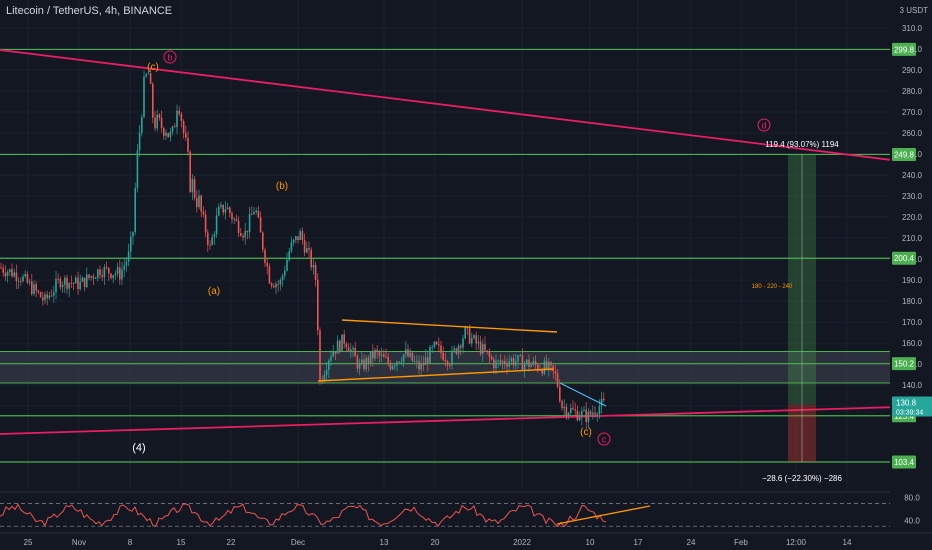 The height and width of the screenshot is (550, 932). Describe the element at coordinates (912, 280) in the screenshot. I see `price-tick: 190.0` at that location.